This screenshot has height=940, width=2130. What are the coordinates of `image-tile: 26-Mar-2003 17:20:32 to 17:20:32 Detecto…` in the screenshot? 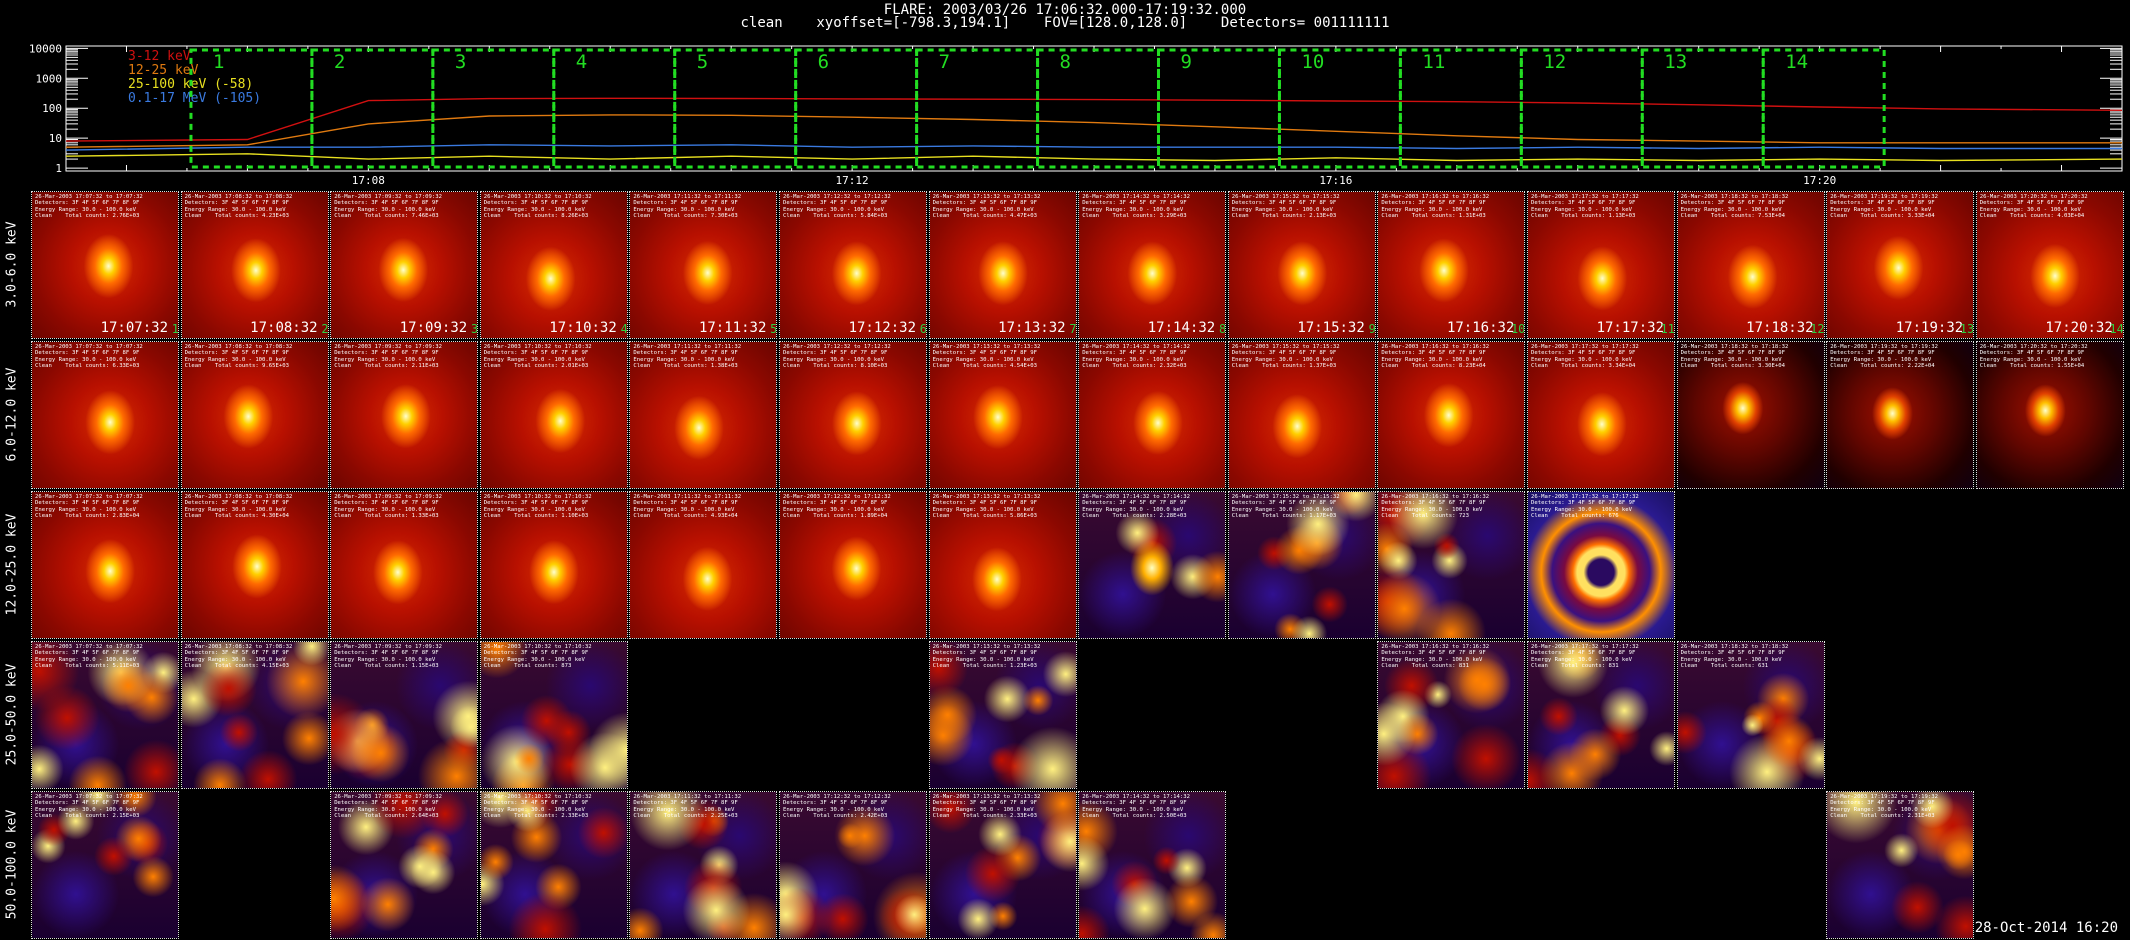 It's located at (2049, 415).